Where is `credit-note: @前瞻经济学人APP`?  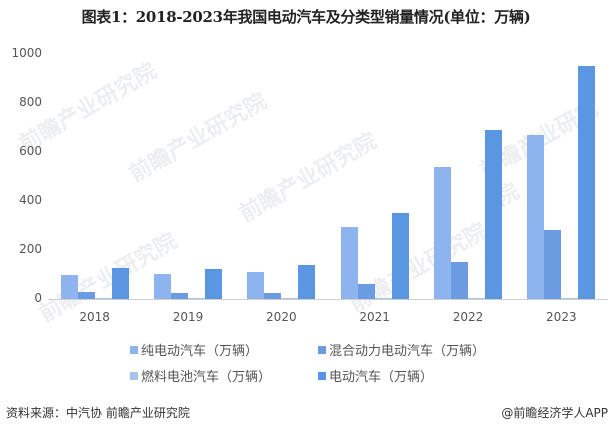 credit-note: @前瞻经济学人APP is located at coordinates (554, 413).